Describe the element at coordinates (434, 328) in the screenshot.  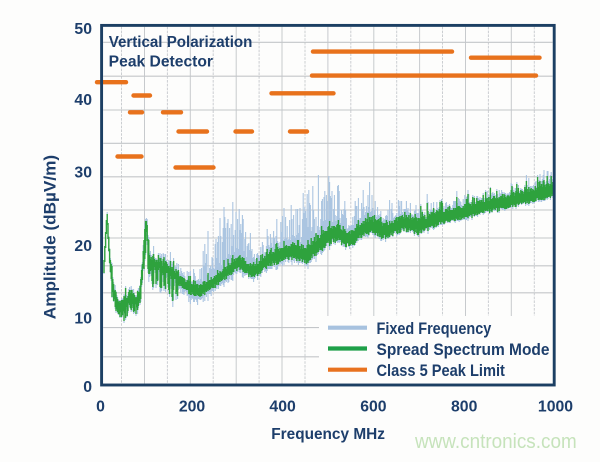
I see `svg-text: Fixed Frequency` at that location.